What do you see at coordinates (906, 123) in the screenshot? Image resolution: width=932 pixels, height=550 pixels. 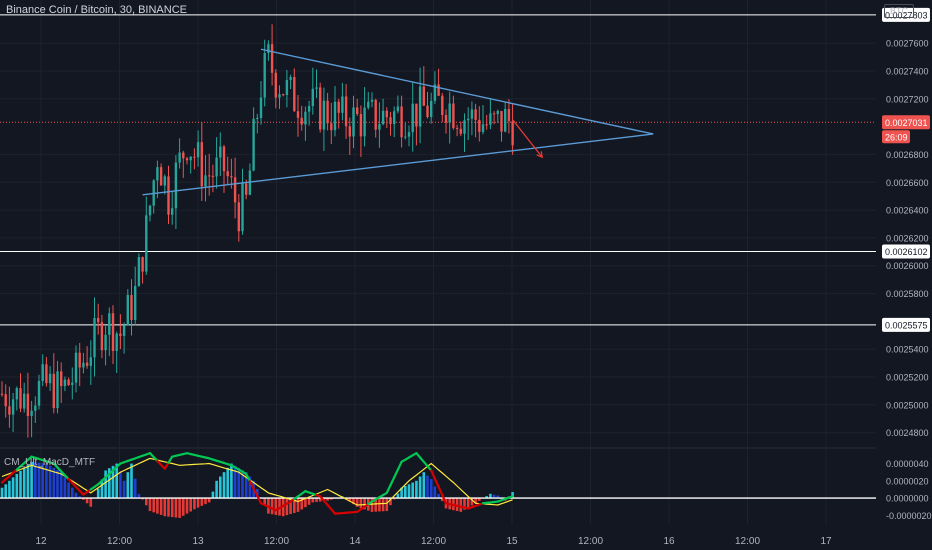 I see `last-price-label: 0.0027031` at bounding box center [906, 123].